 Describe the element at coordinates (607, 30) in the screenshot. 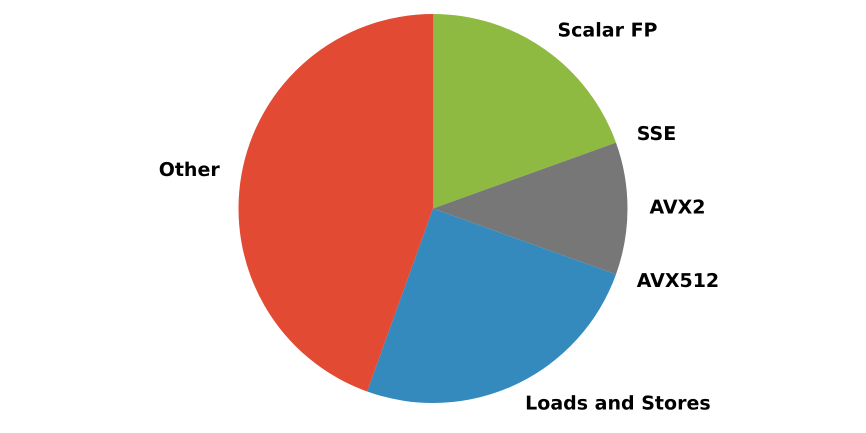

I see `slice-label: Scalar FP` at that location.